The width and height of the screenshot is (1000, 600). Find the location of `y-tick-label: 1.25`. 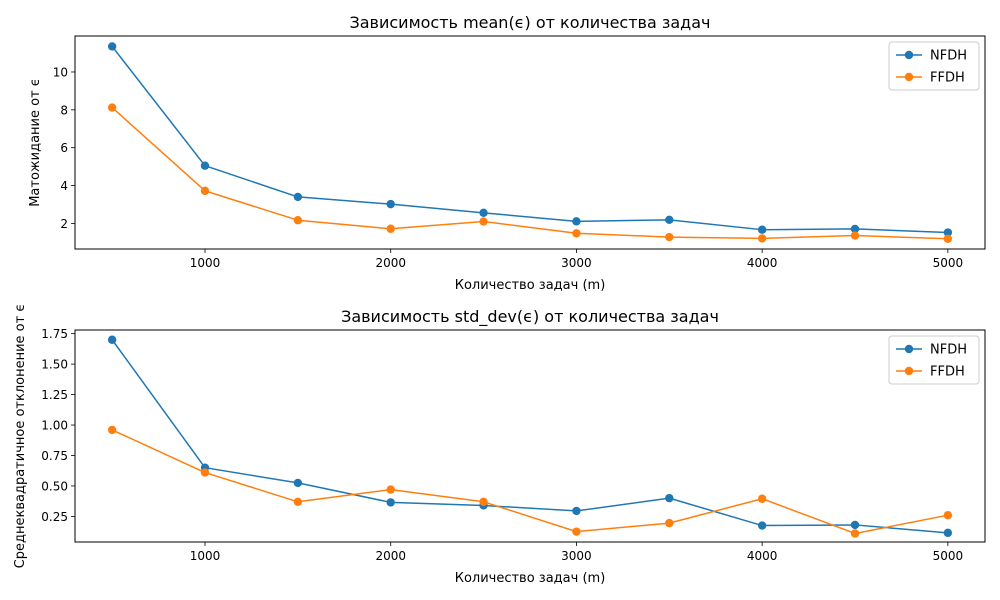

y-tick-label: 1.25 is located at coordinates (54, 395).